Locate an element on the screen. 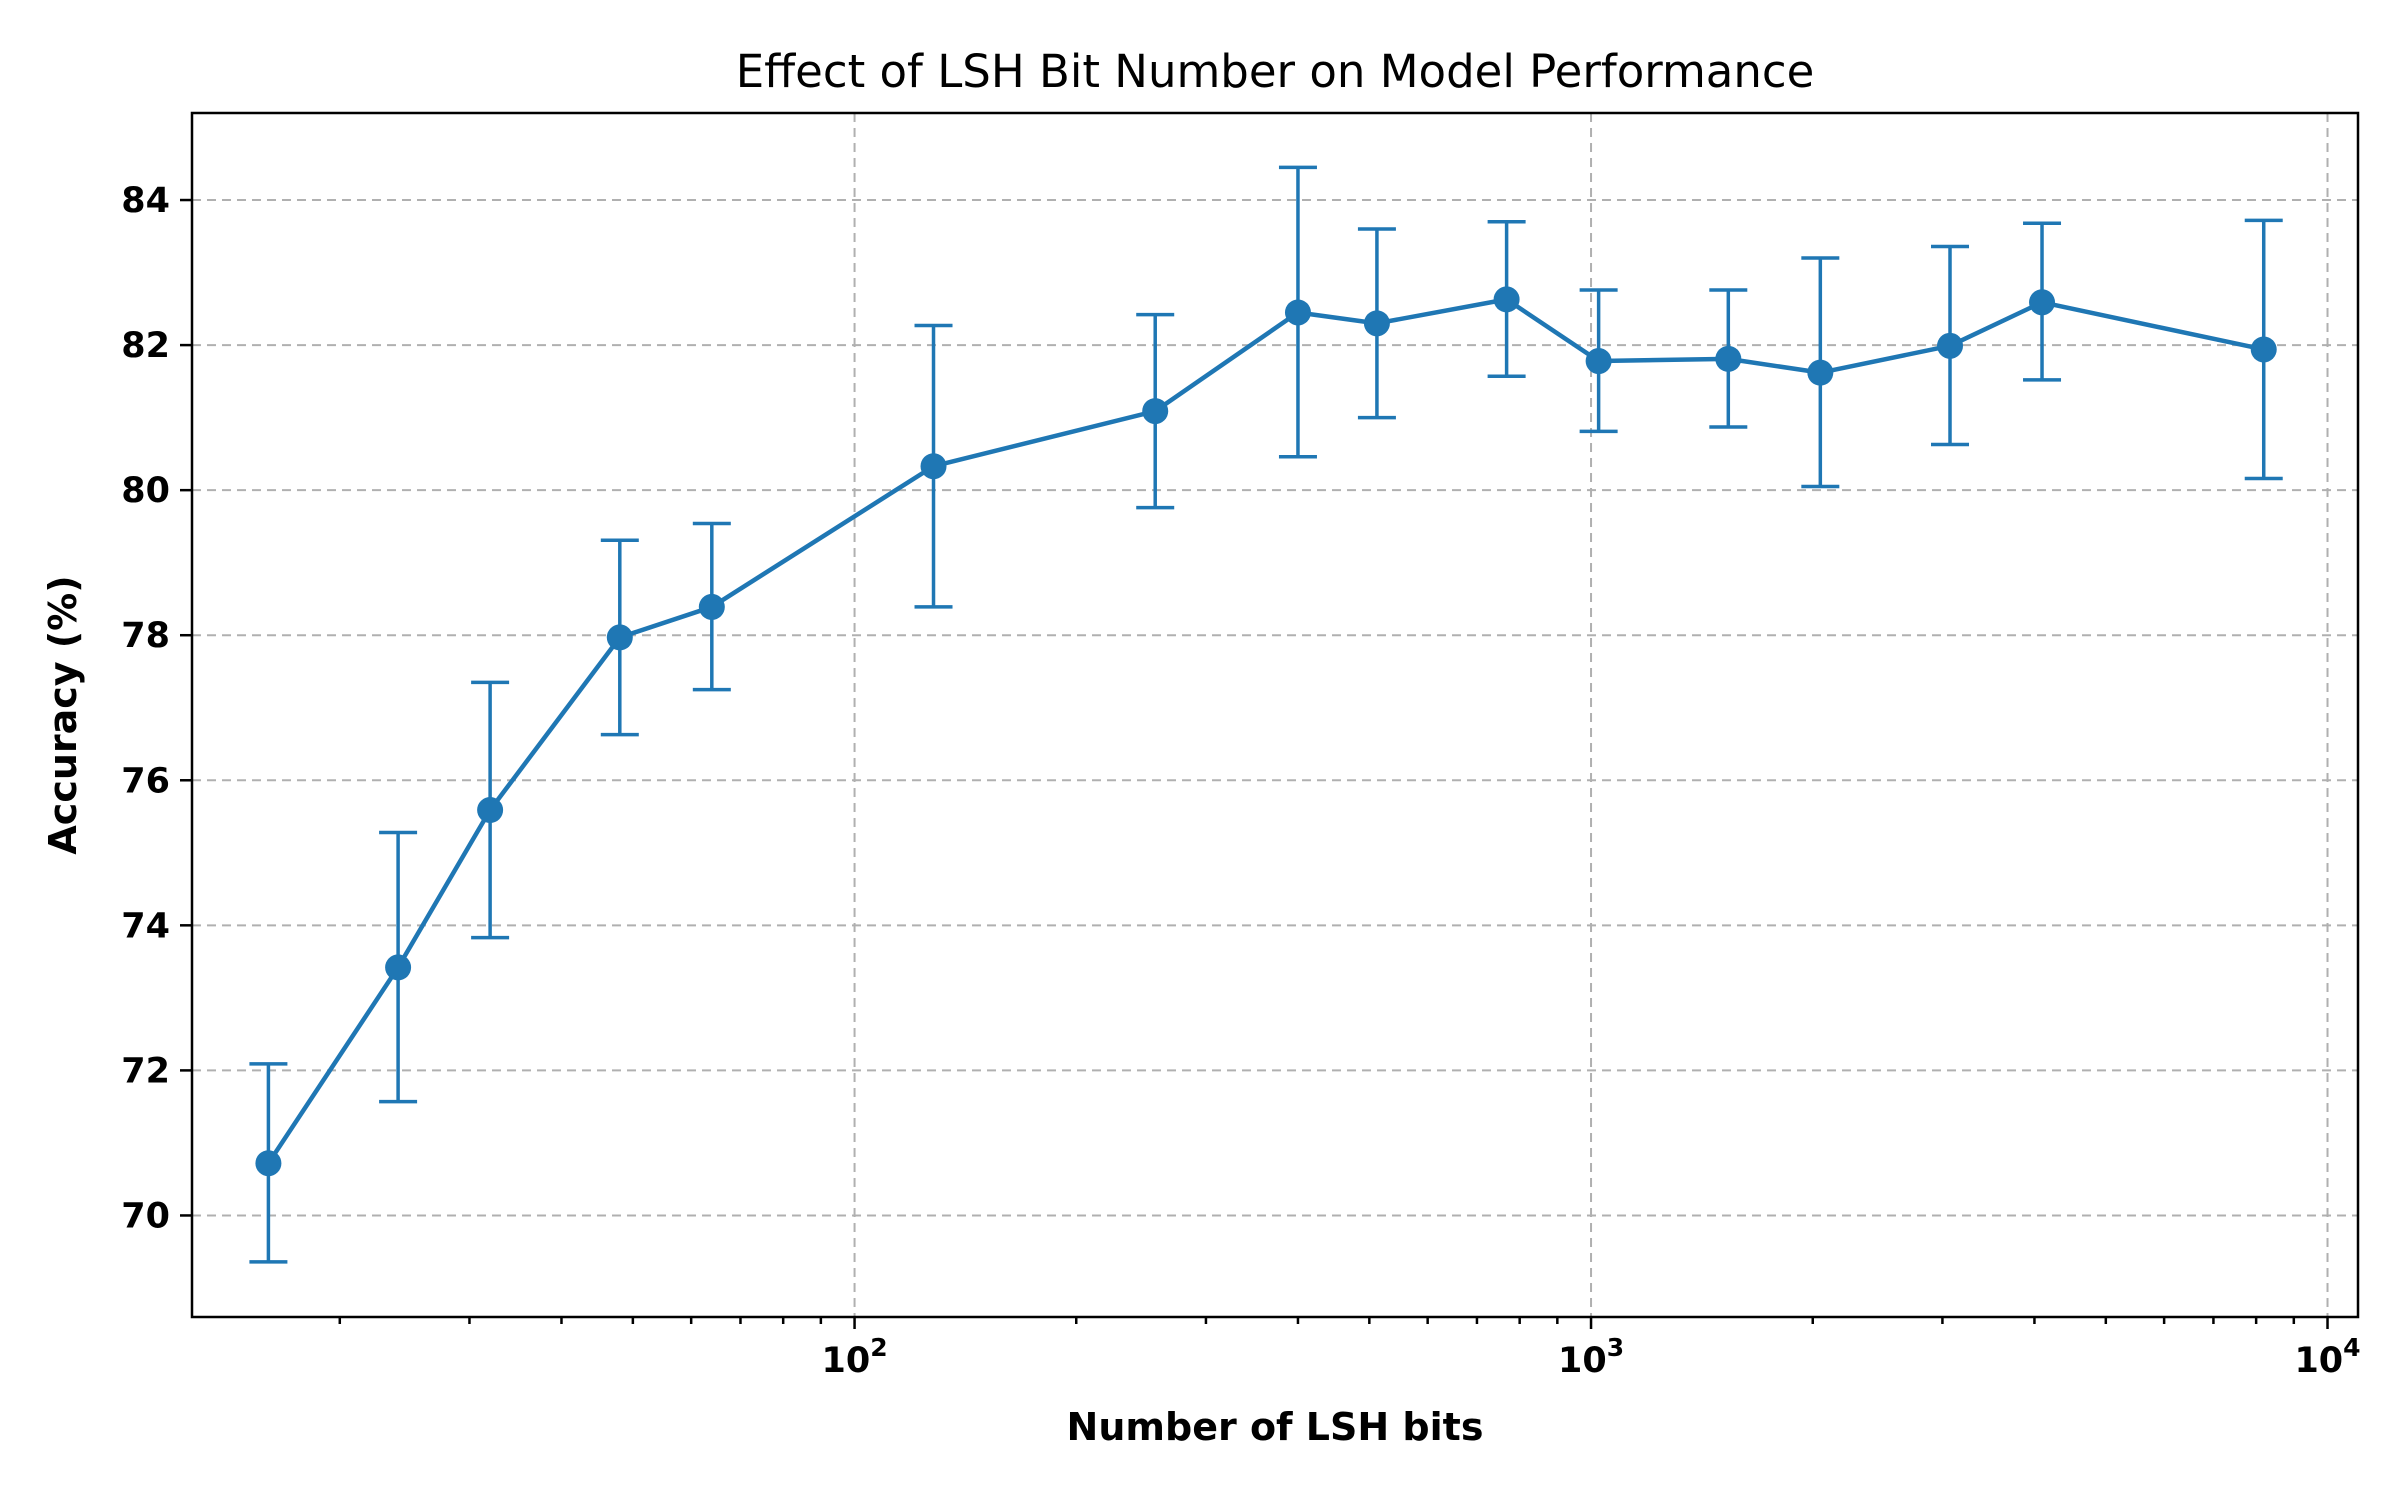  y-tick-label: 80 is located at coordinates (145, 491).